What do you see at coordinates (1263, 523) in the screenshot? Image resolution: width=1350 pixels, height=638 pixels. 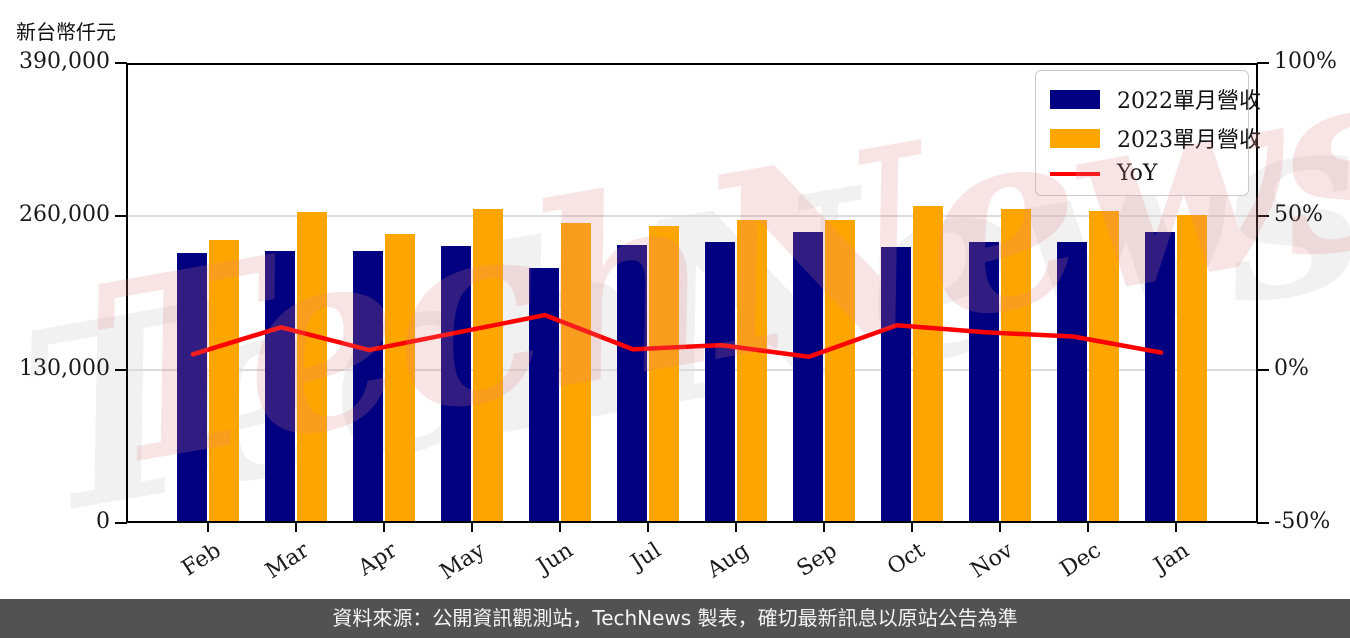 I see `right-tick--50%` at bounding box center [1263, 523].